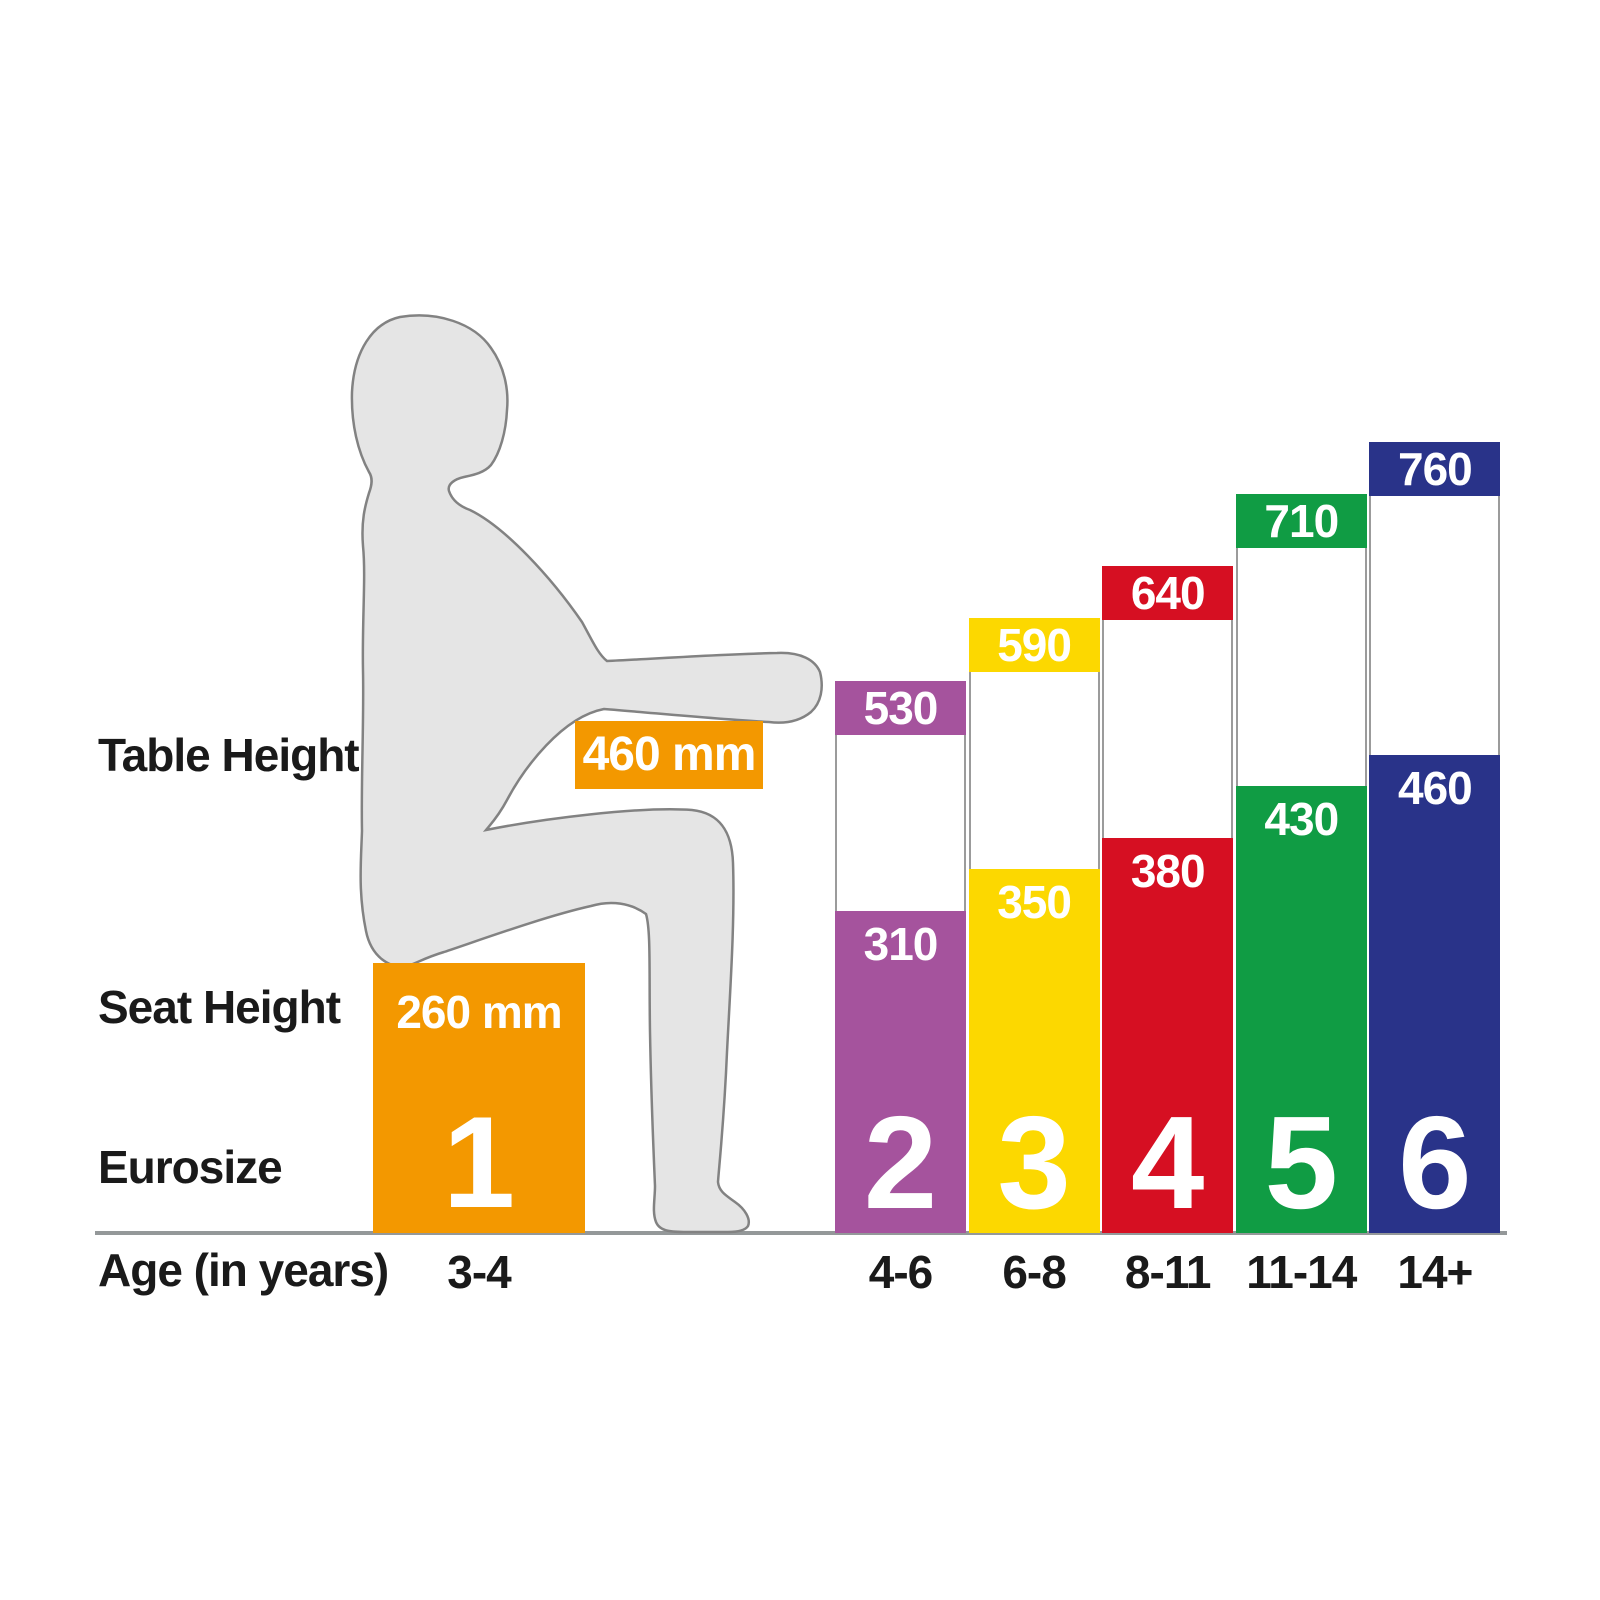 The height and width of the screenshot is (1600, 1600). What do you see at coordinates (1168, 1271) in the screenshot?
I see `age-label-8-11: 8-11` at bounding box center [1168, 1271].